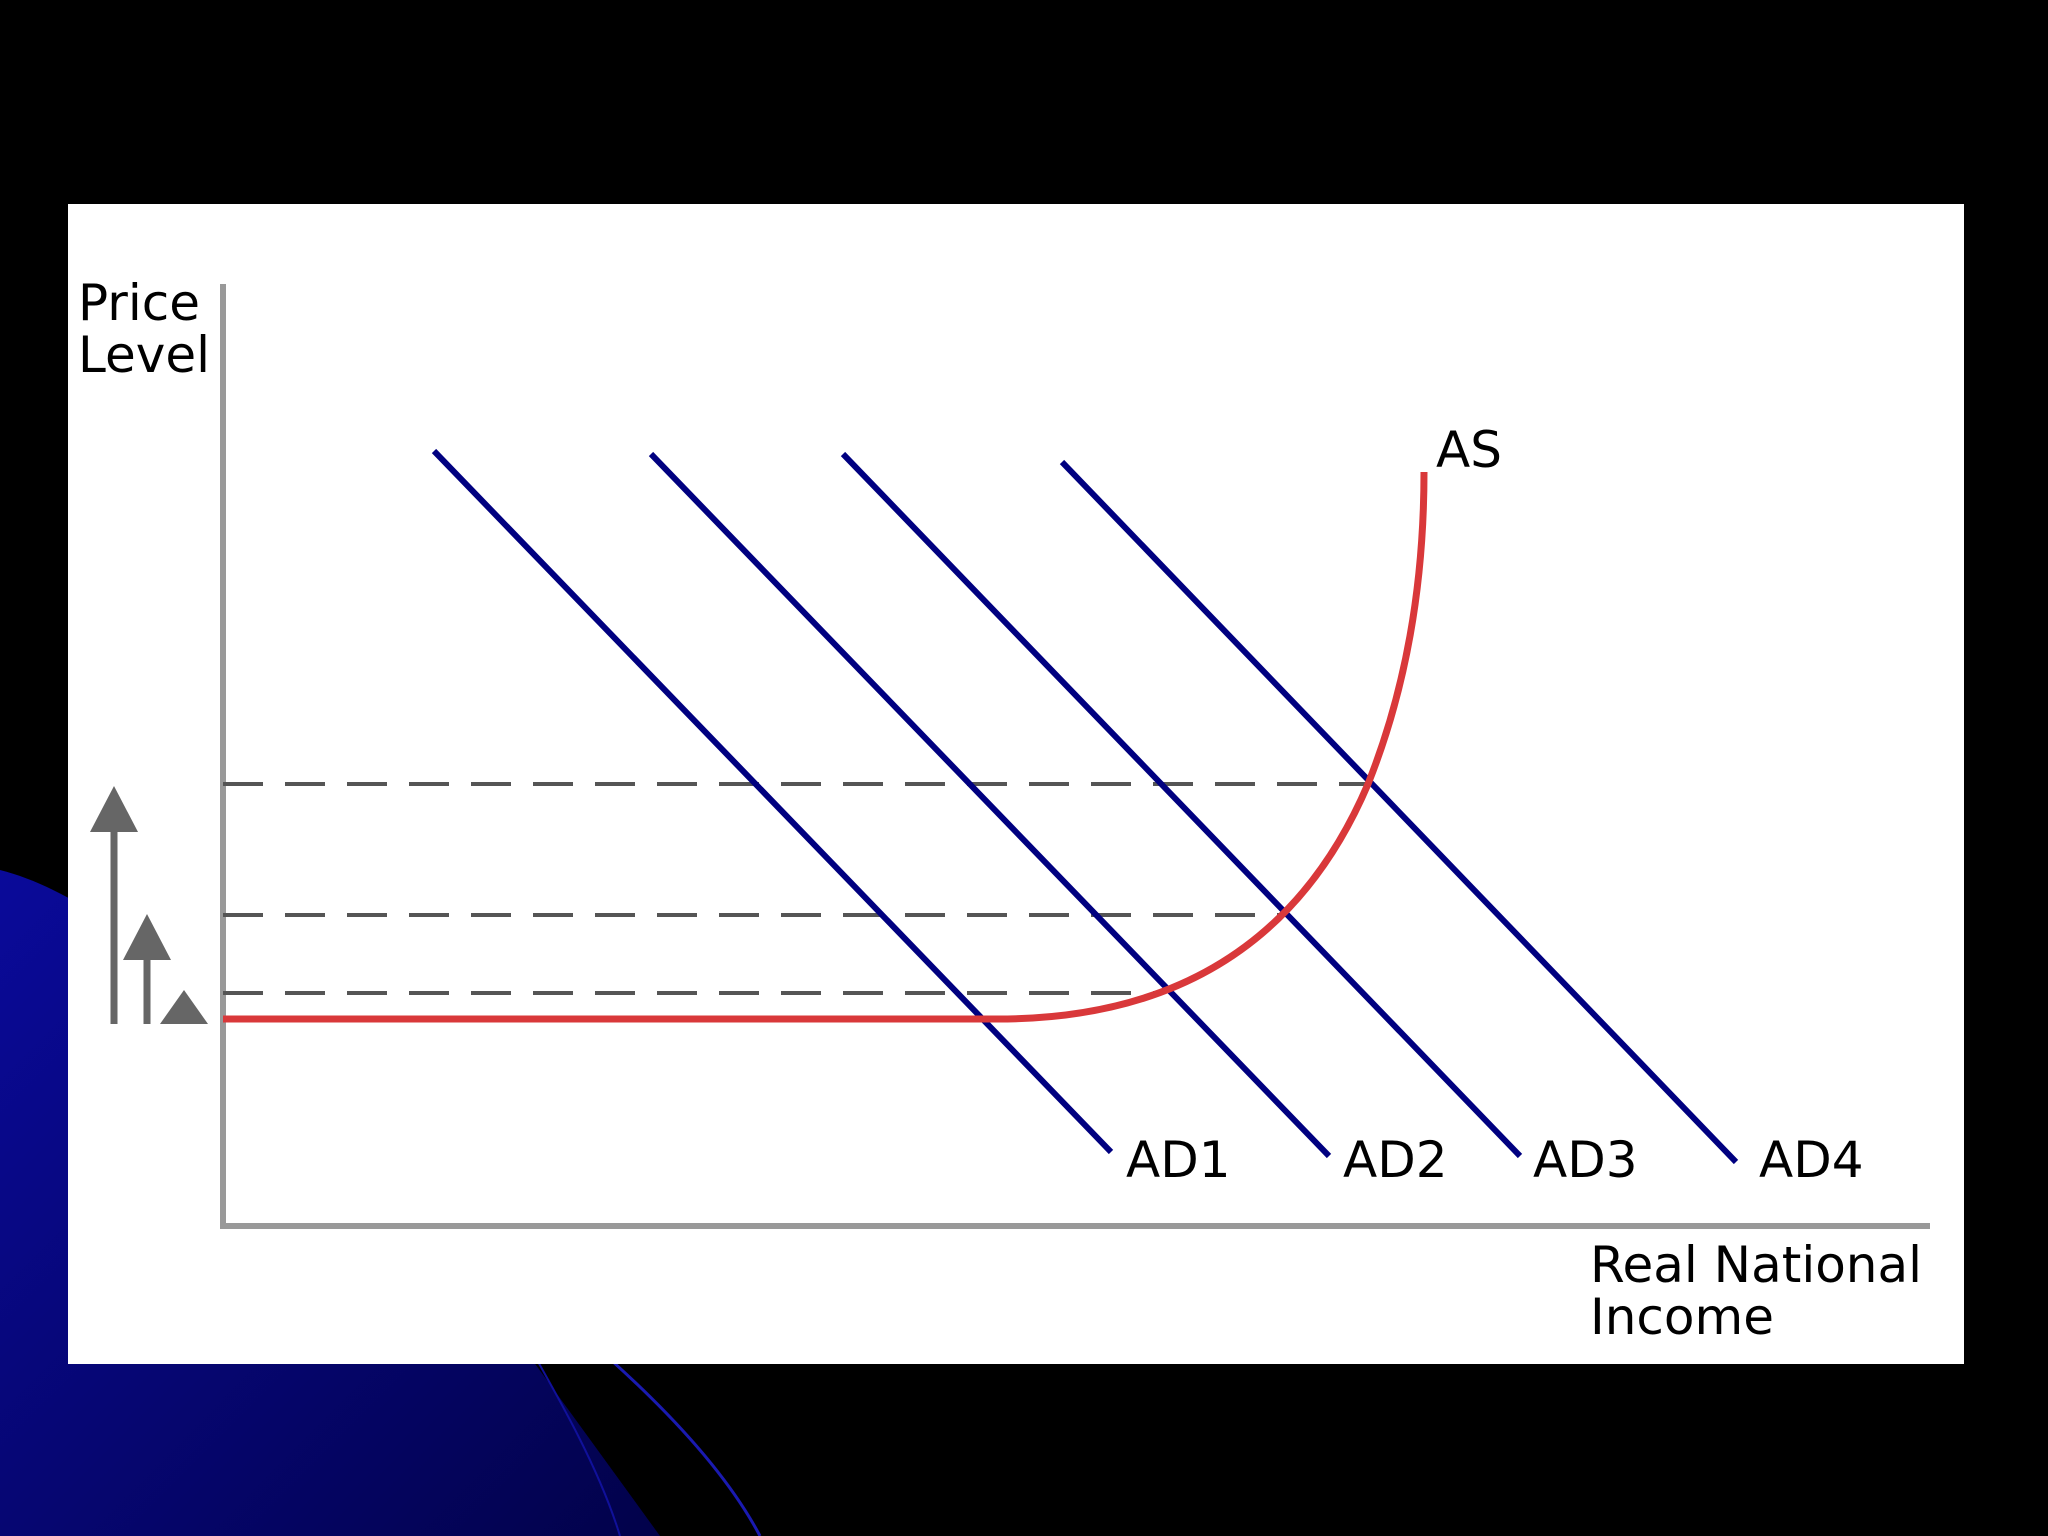  Describe the element at coordinates (1682, 1317) in the screenshot. I see `x-axis-label-line-2: Income` at that location.